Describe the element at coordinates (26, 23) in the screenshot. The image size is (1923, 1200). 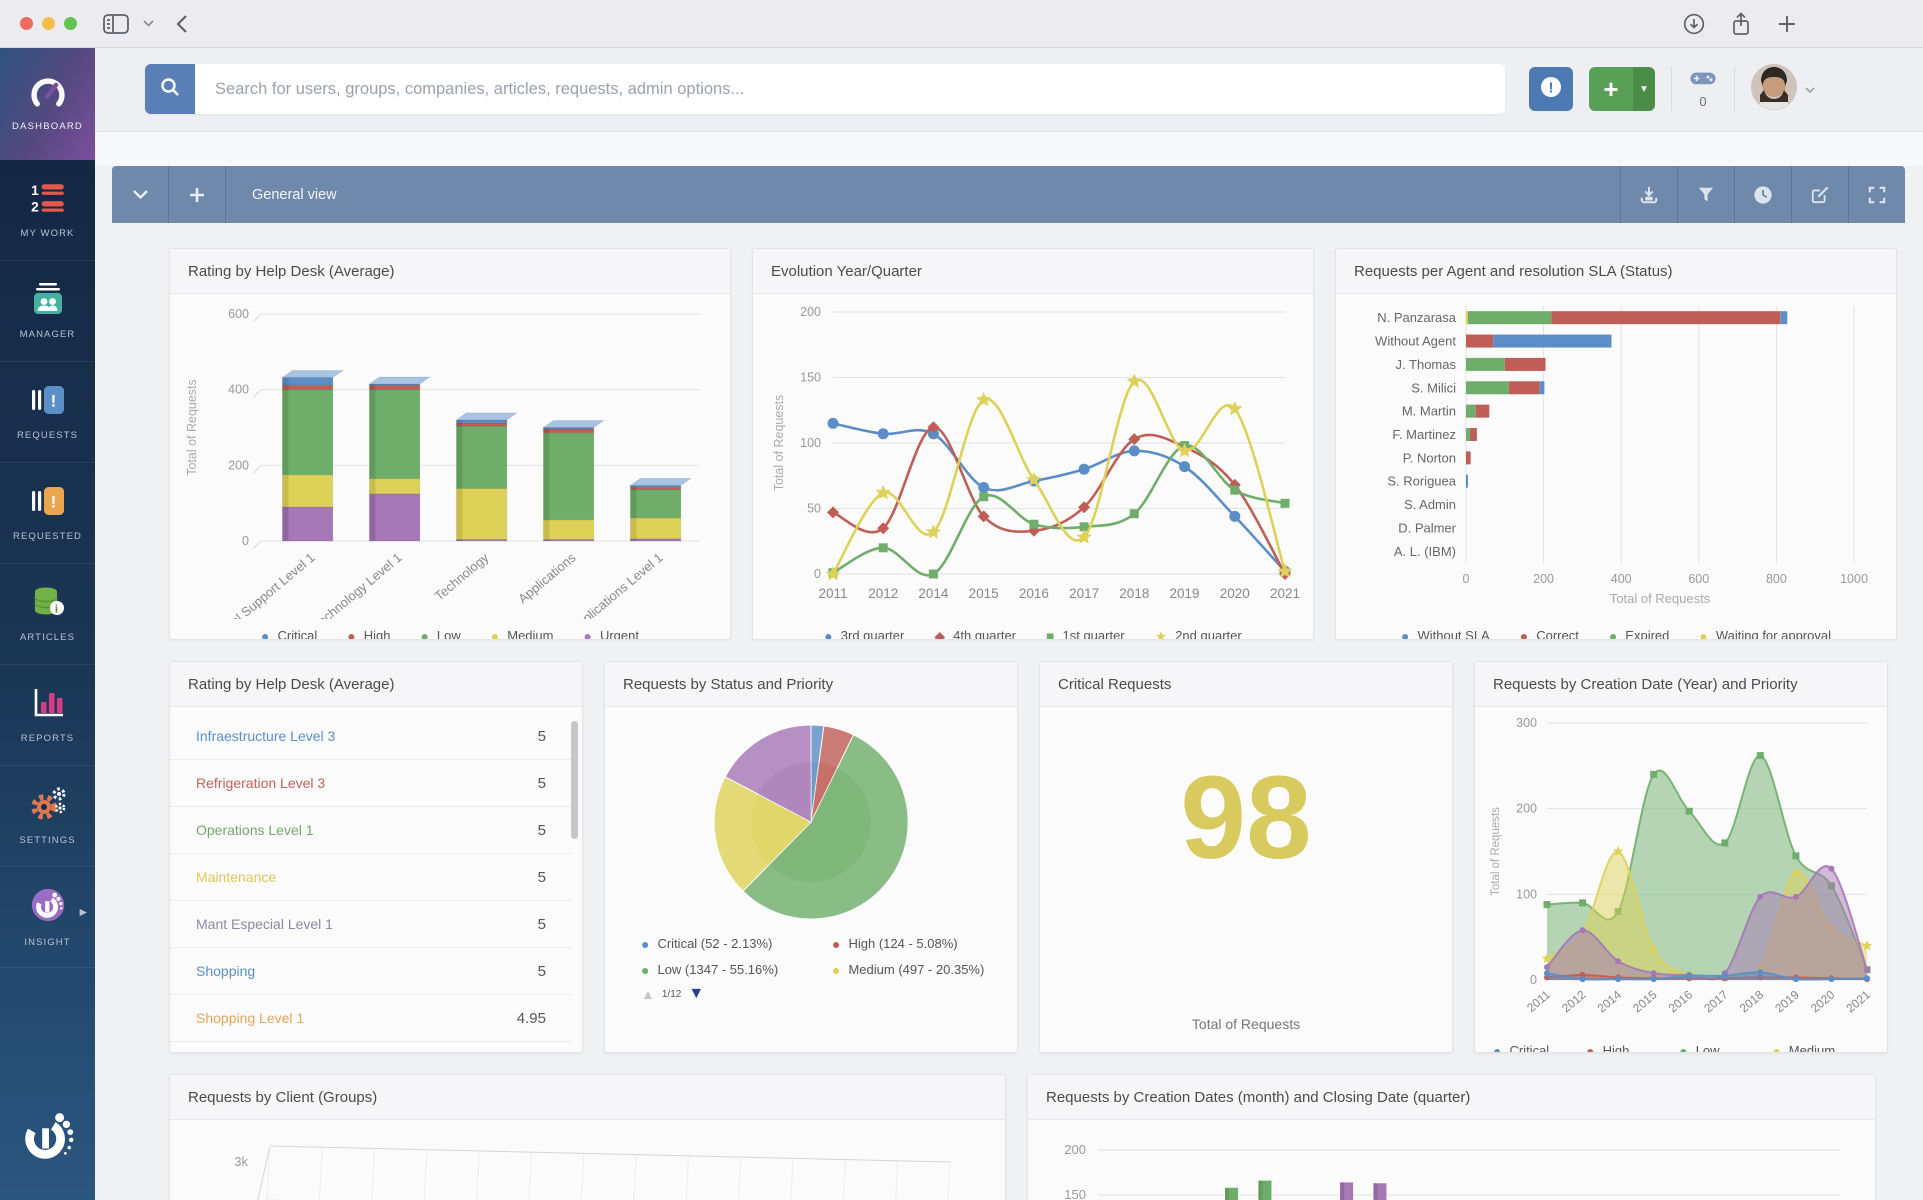
I see `close-window-button` at that location.